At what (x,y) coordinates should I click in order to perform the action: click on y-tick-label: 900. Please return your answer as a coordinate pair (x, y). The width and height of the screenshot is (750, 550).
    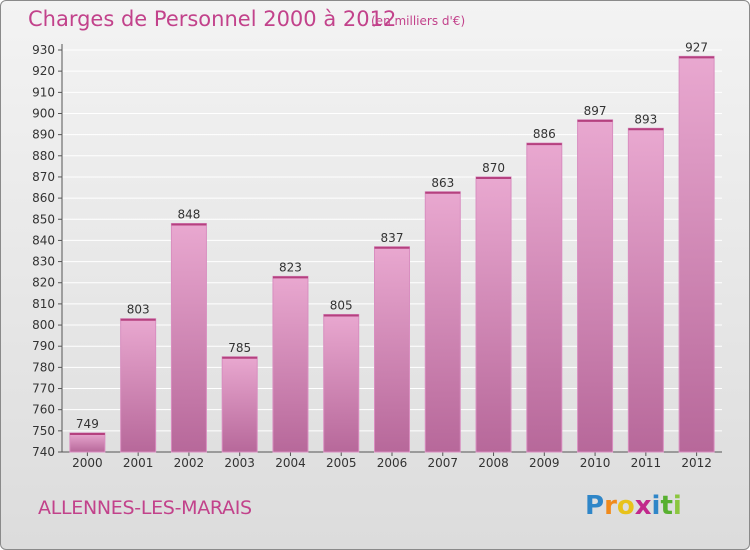
    Looking at the image, I should click on (43, 113).